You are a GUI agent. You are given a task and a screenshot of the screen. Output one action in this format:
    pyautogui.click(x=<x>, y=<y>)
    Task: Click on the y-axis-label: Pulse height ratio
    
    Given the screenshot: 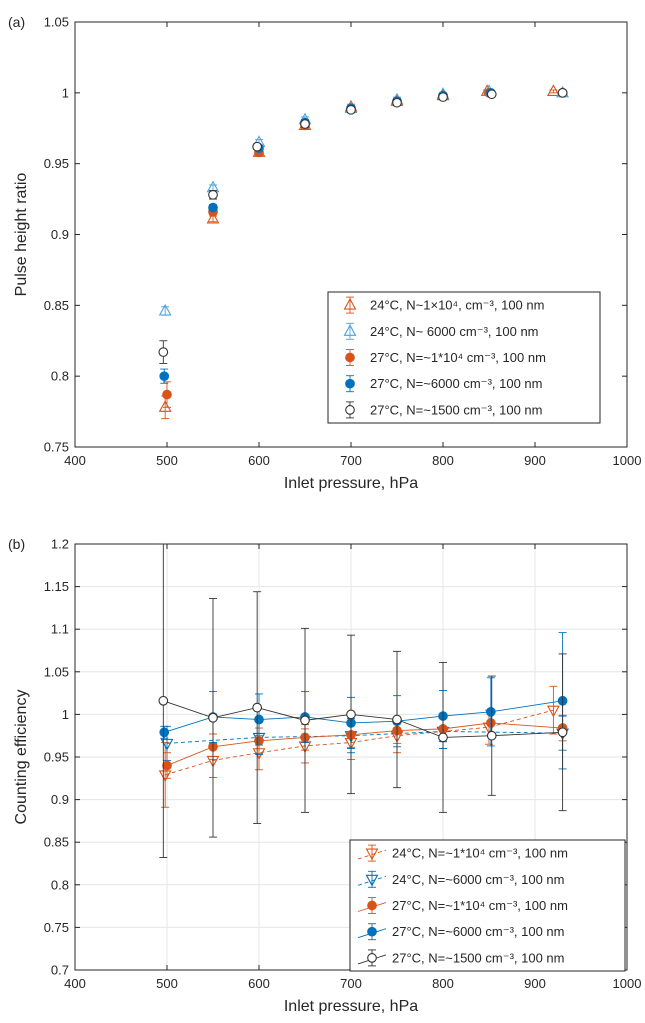 What is the action you would take?
    pyautogui.click(x=21, y=235)
    